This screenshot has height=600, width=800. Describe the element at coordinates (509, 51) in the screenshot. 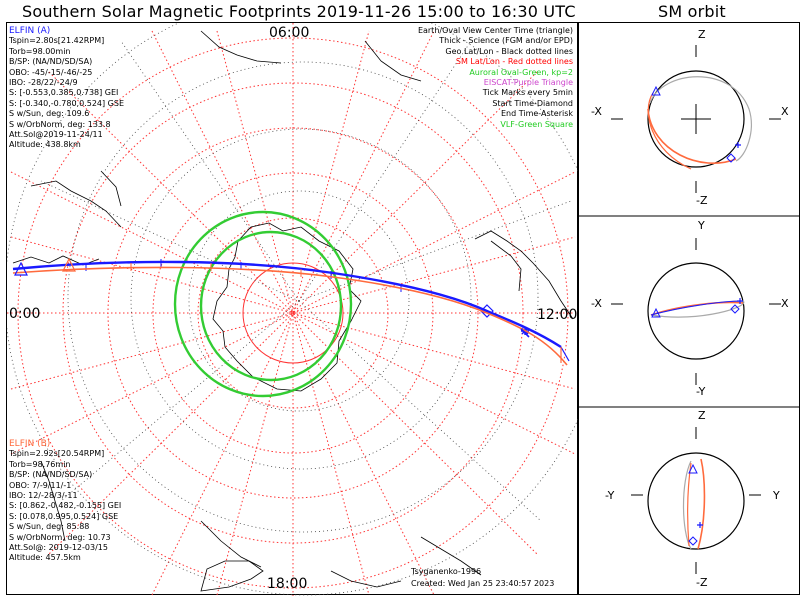

I see `legend-item: Geo Lat/Lon - Black dotted lines` at that location.